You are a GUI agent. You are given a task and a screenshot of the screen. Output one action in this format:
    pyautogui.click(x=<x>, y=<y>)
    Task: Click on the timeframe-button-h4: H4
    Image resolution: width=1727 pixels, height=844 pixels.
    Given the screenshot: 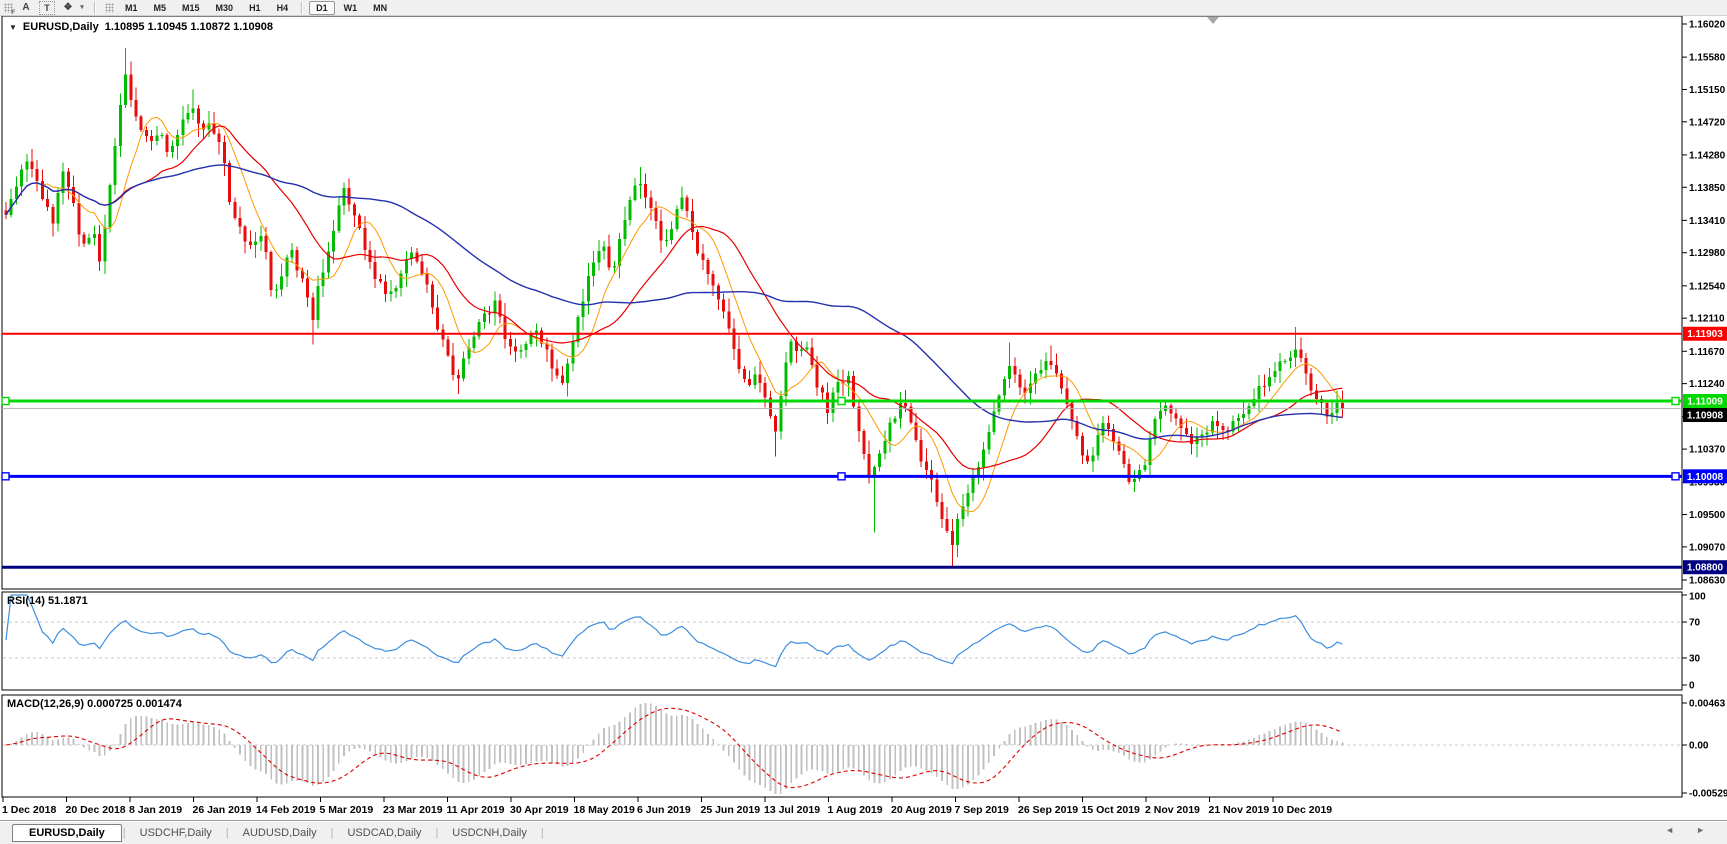 What is the action you would take?
    pyautogui.click(x=282, y=7)
    